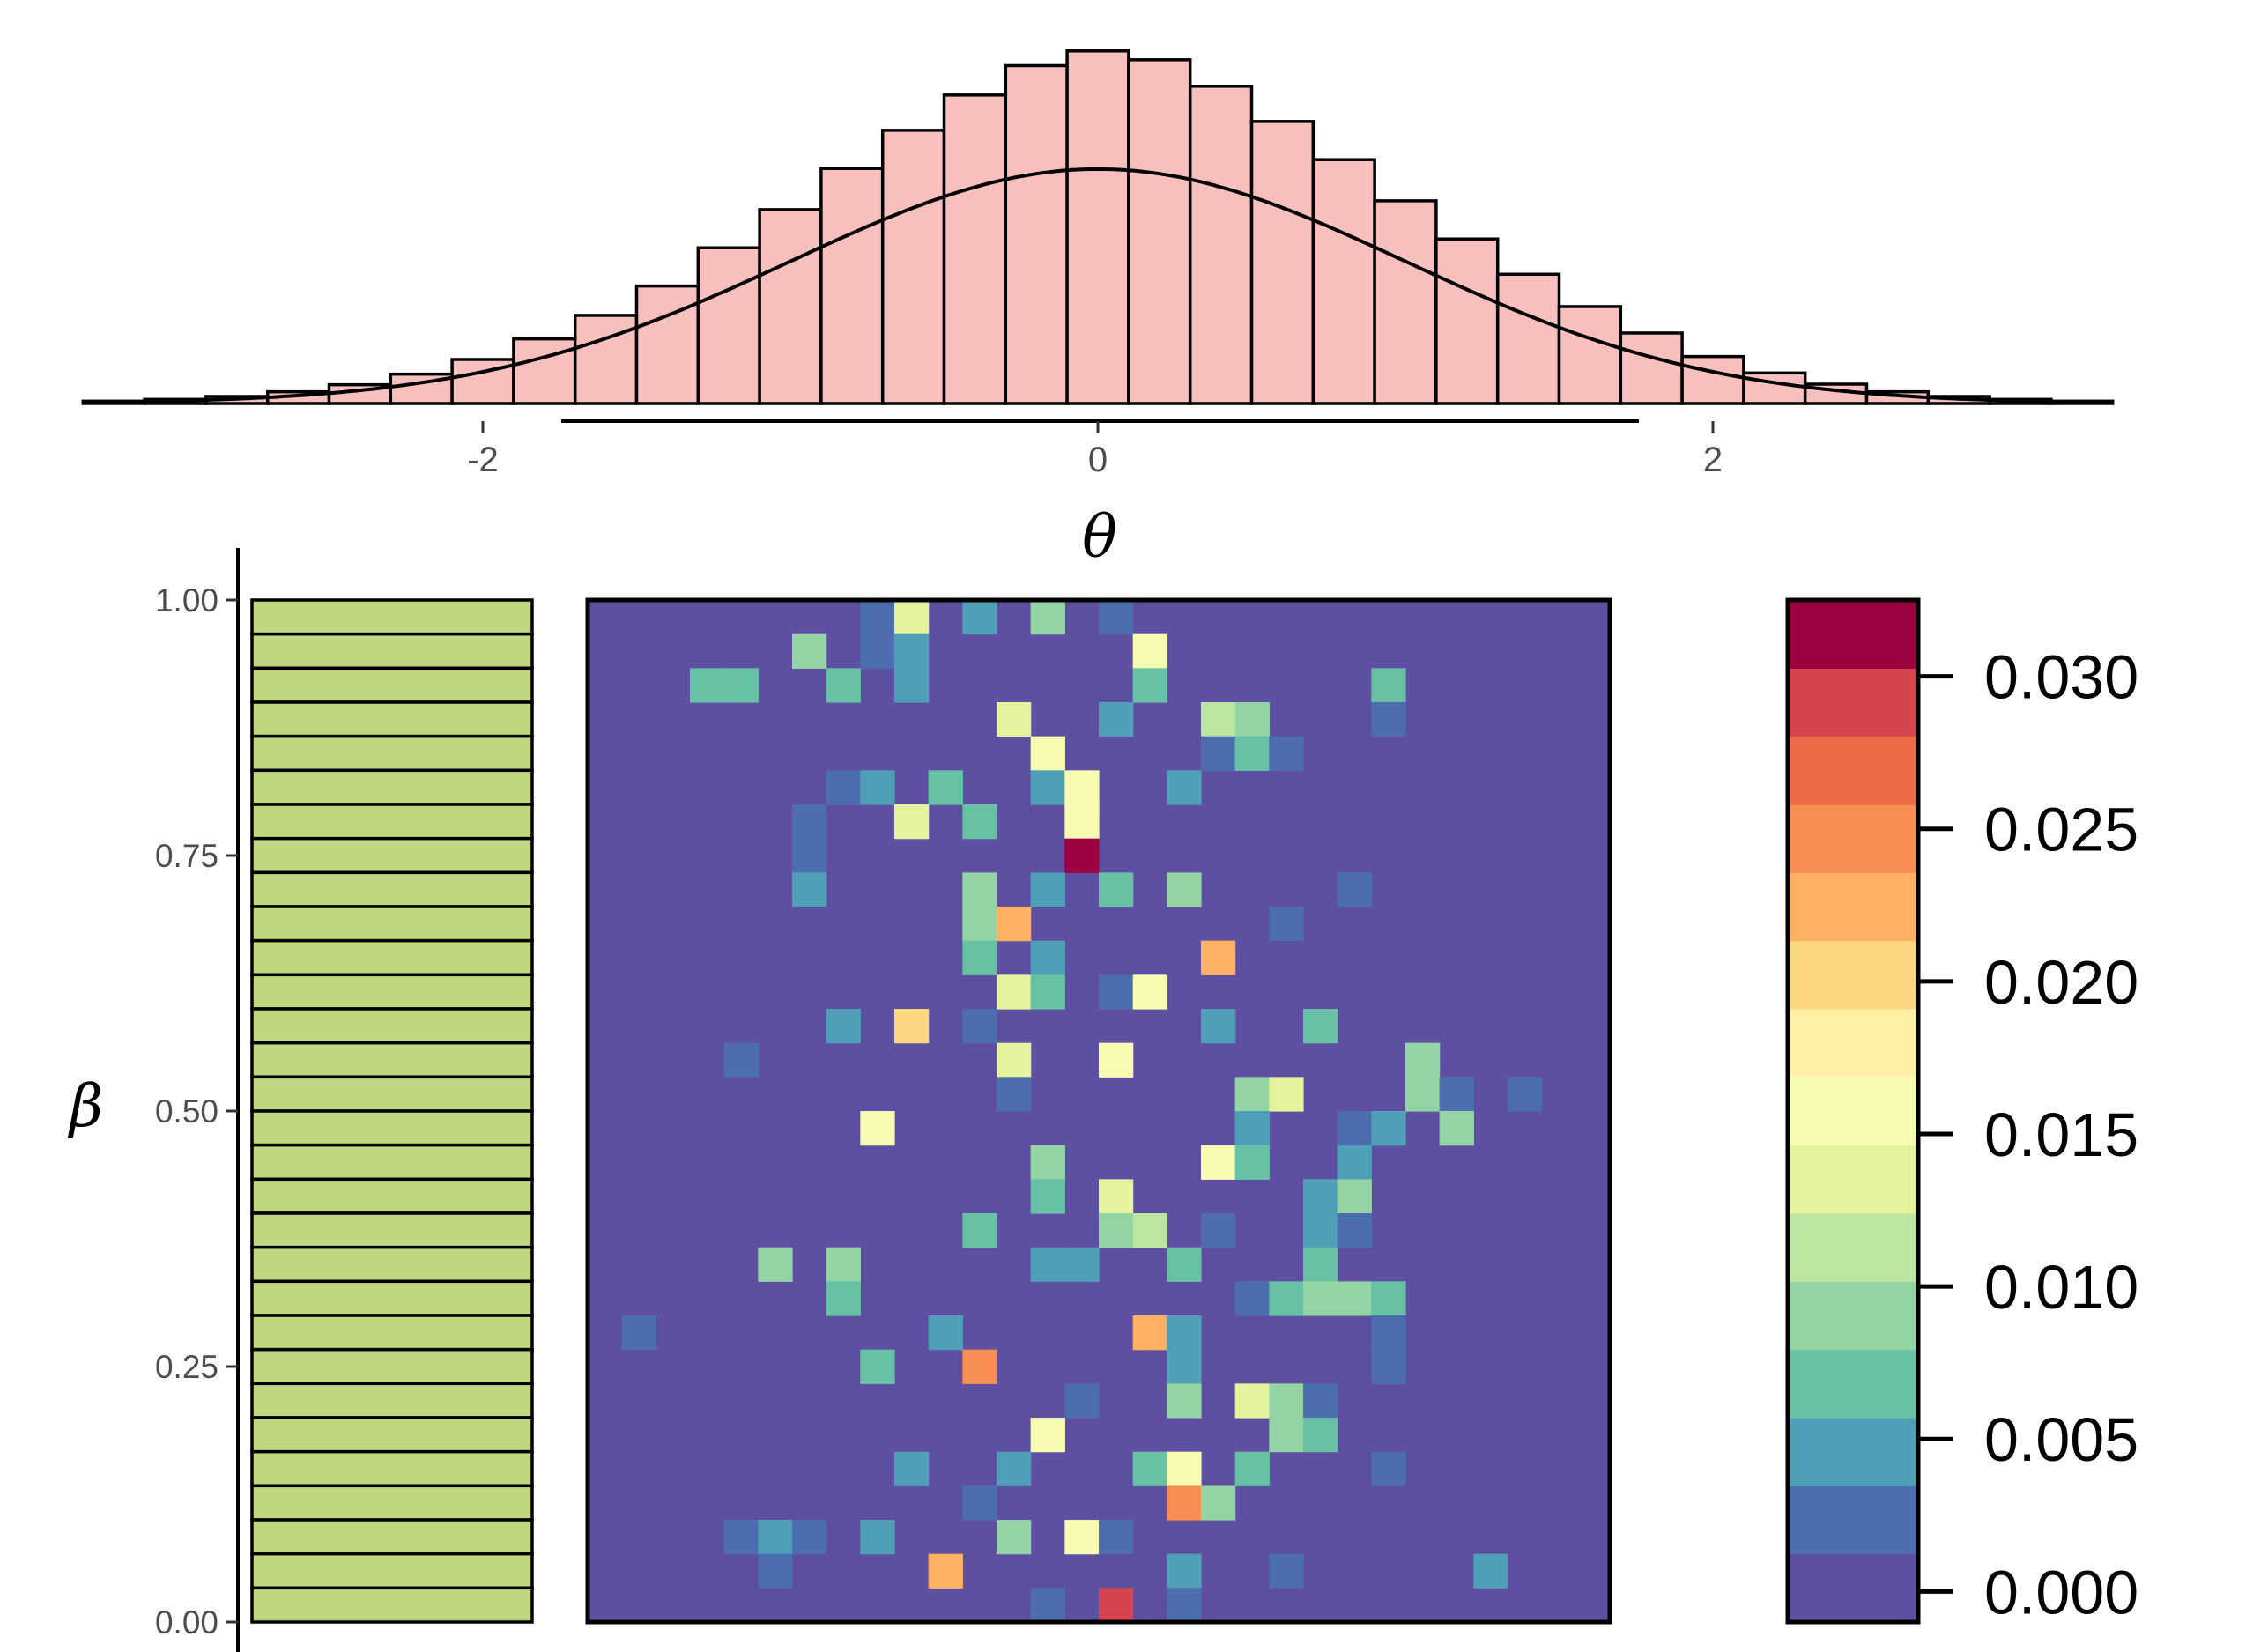 The image size is (2268, 1652). I want to click on beta-tick-label: 0.75, so click(187, 856).